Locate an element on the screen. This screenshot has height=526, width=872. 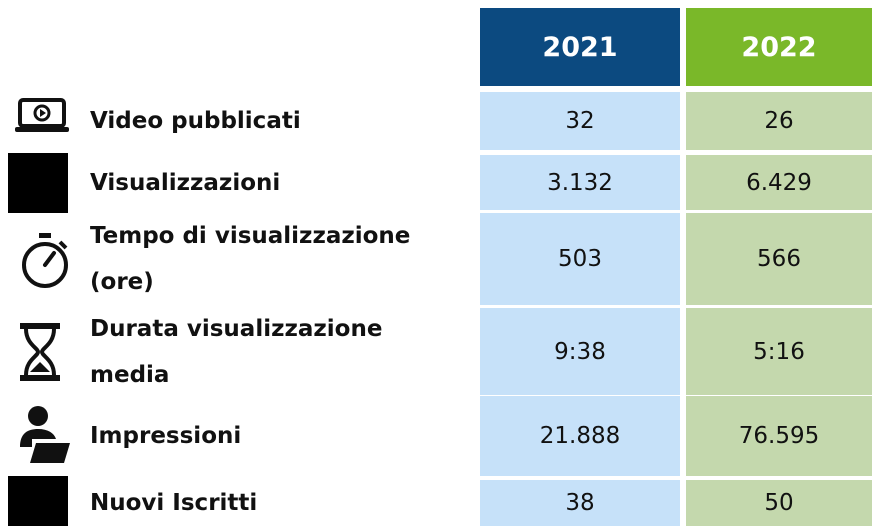
value-cell: 5:16 is located at coordinates (779, 351).